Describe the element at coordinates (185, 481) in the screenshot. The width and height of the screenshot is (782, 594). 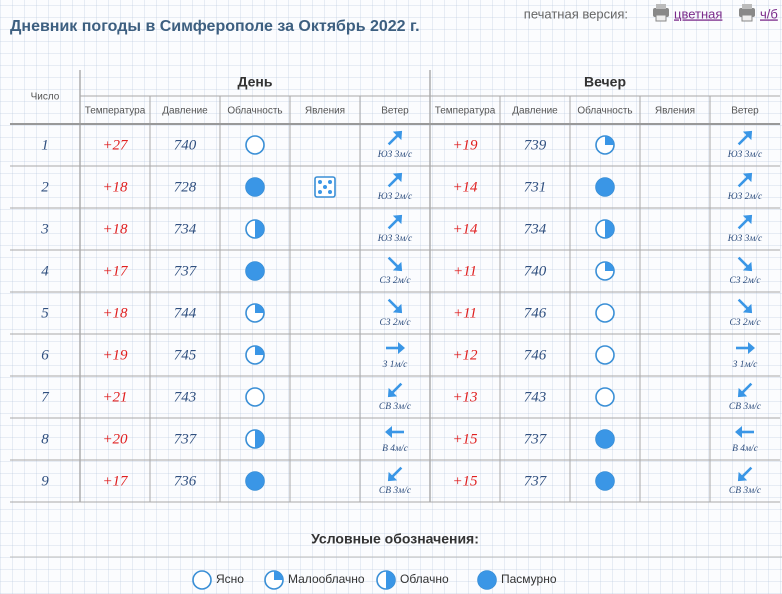
I see `pressure-cell: 736` at that location.